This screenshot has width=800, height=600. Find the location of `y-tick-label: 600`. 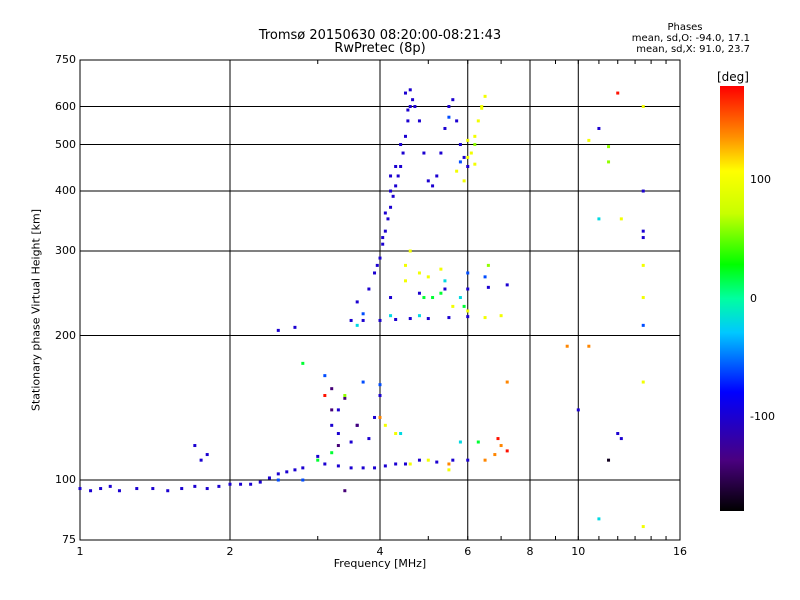

y-tick-label: 600 is located at coordinates (65, 106).